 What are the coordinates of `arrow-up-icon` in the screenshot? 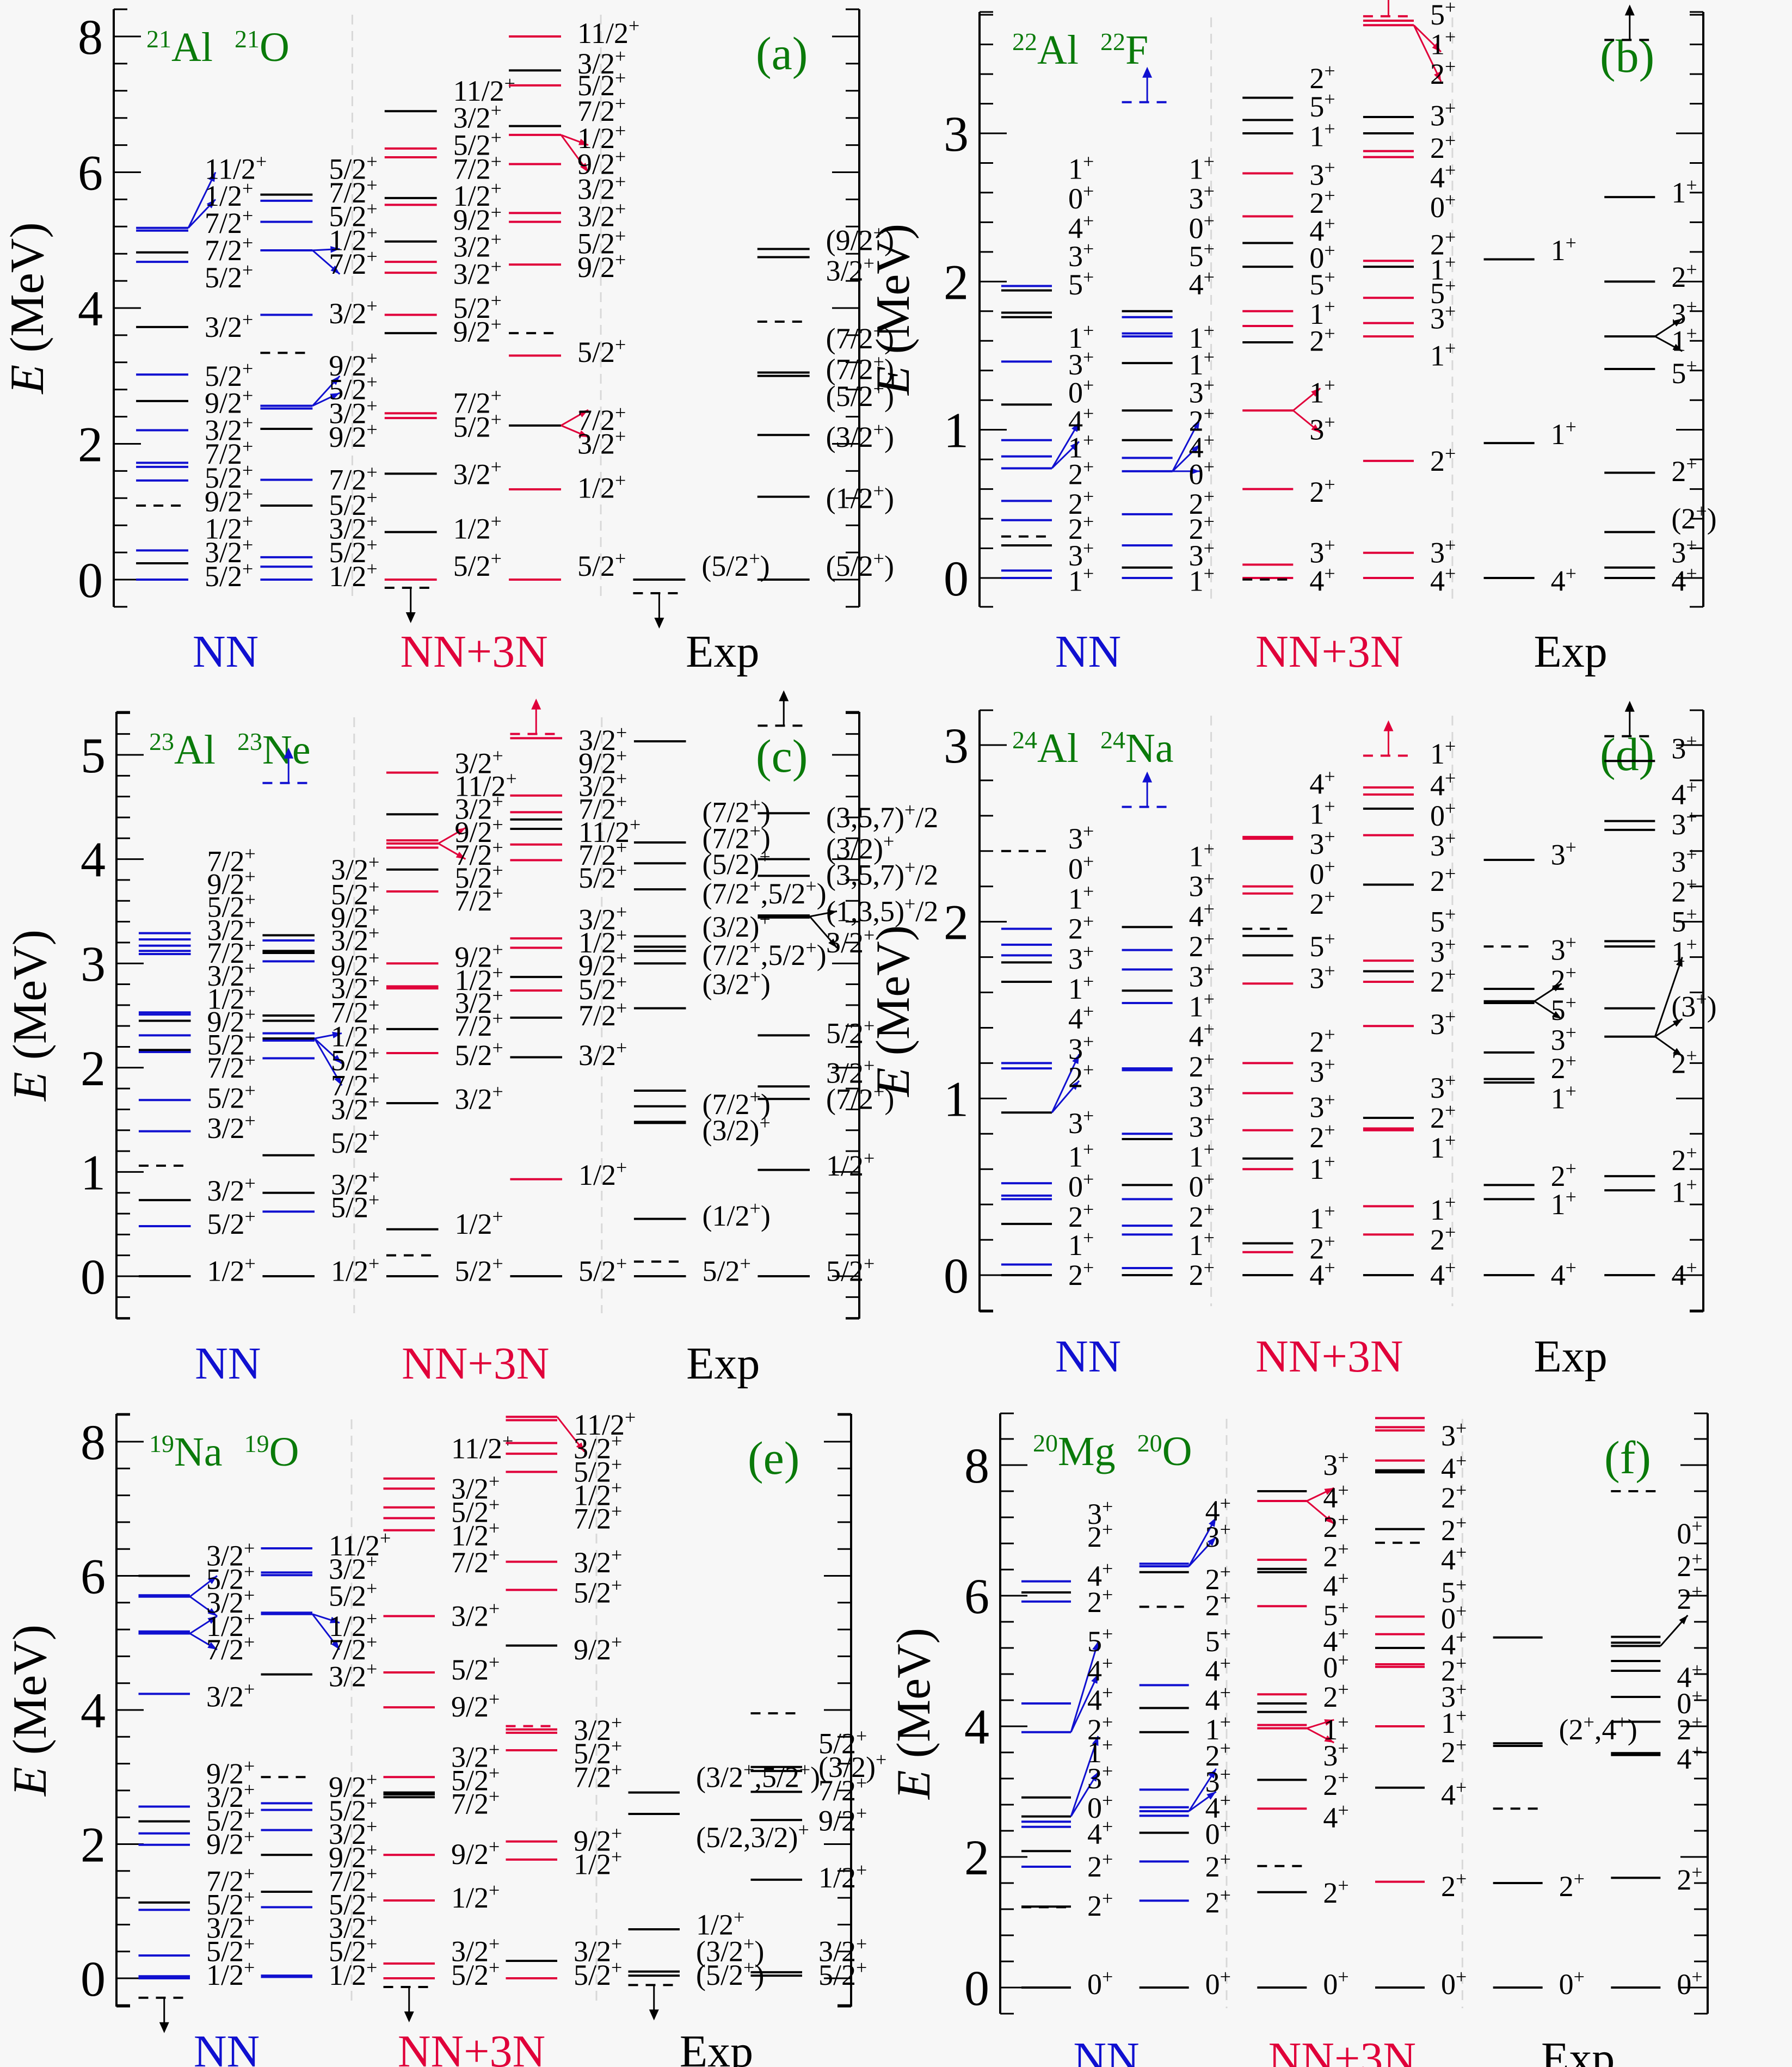 It's located at (1147, 777).